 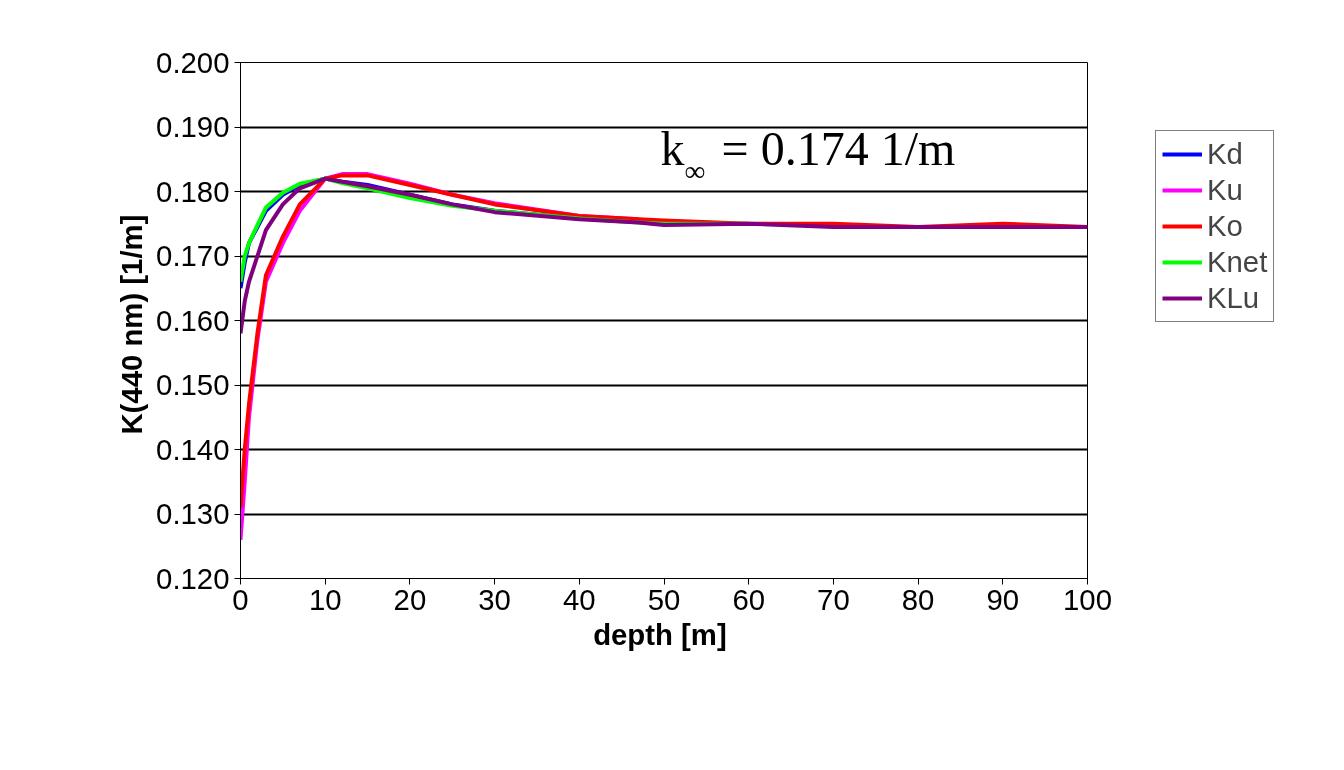 I want to click on legend-label: Knet, so click(x=1237, y=262).